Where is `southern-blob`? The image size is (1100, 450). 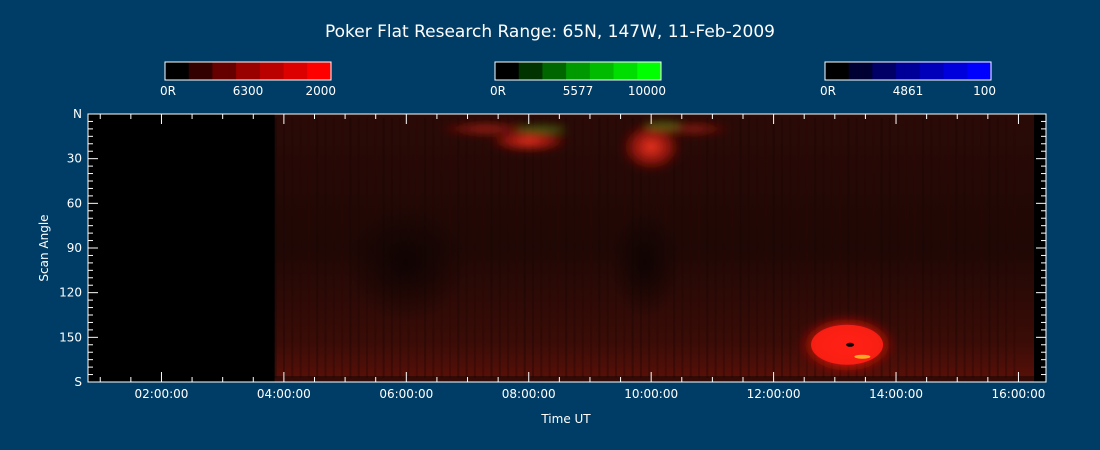
southern-blob is located at coordinates (847, 344).